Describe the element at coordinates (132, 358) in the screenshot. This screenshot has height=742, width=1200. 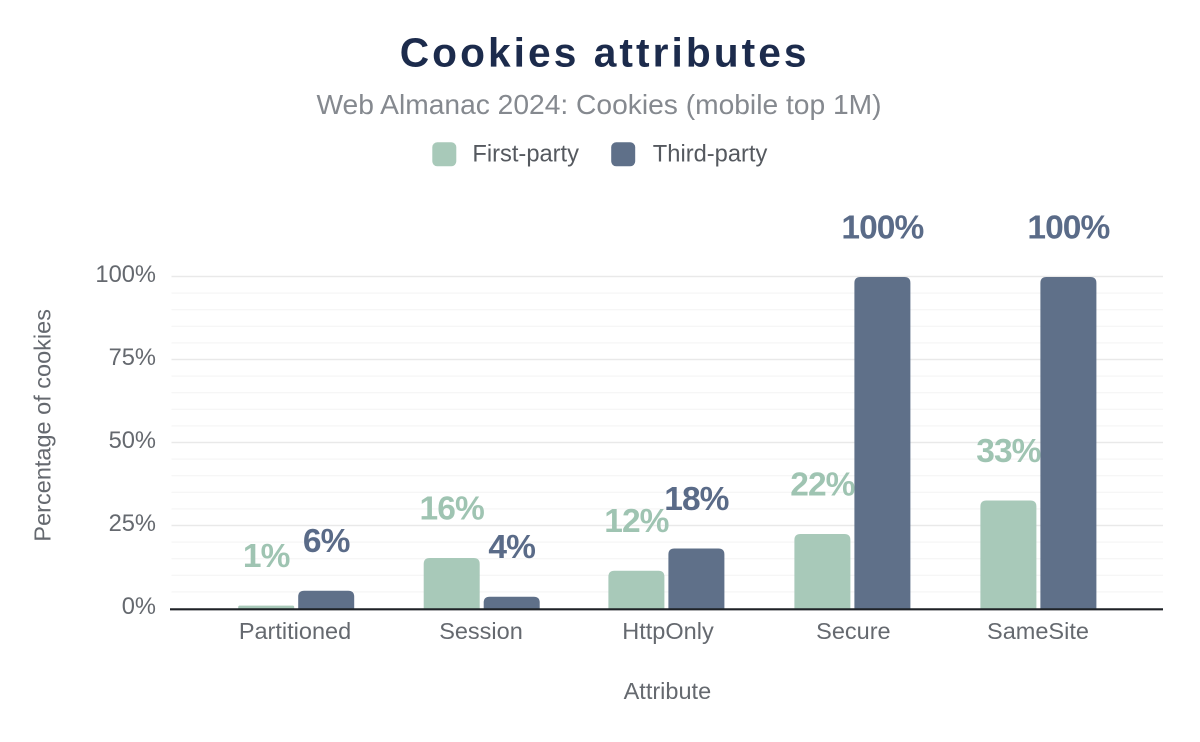
I see `svg-text: 75%` at that location.